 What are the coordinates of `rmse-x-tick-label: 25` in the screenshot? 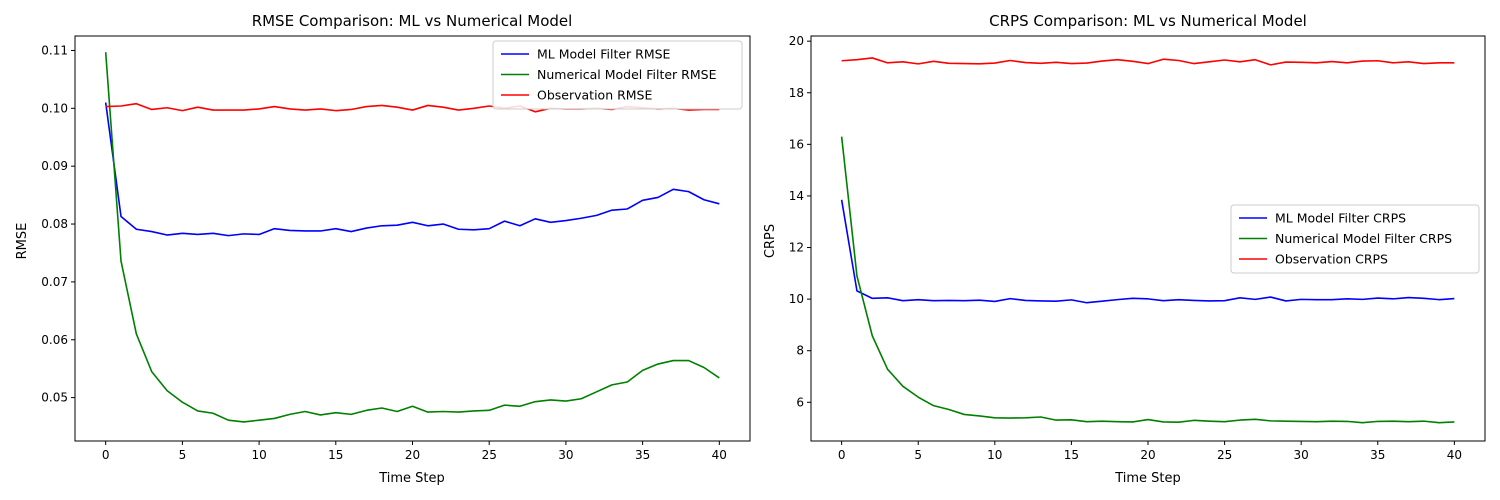 It's located at (489, 455).